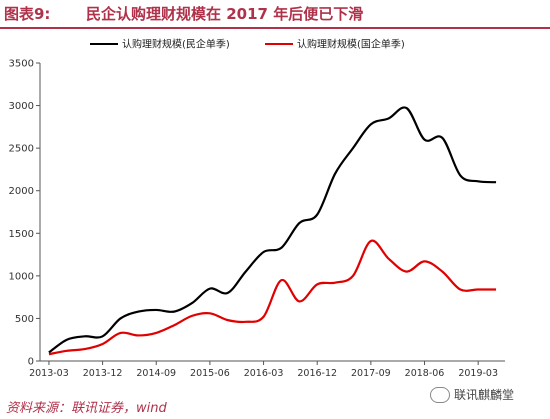 The width and height of the screenshot is (550, 419). I want to click on figure-header: 图表9: 民企认购理财规模在 2017 年后便已下滑, so click(275, 13).